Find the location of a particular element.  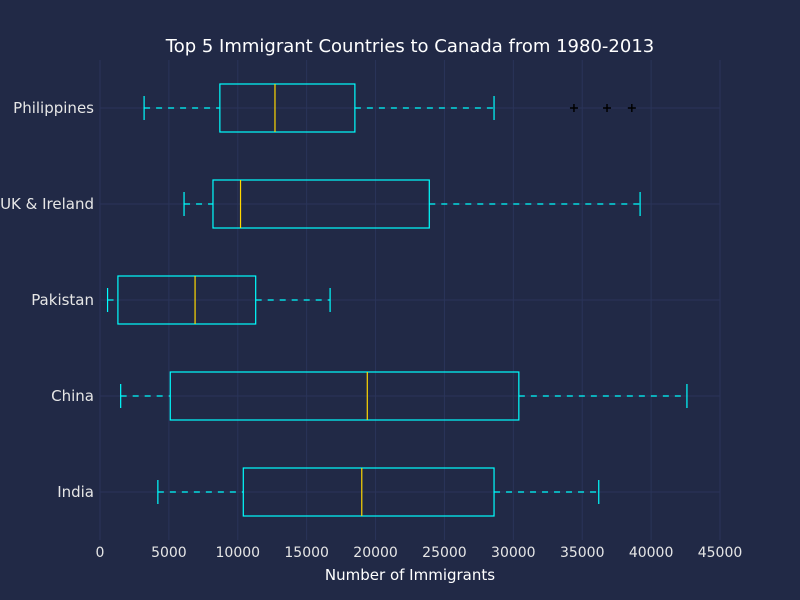

y-tick-label: Pakistan is located at coordinates (62, 300).